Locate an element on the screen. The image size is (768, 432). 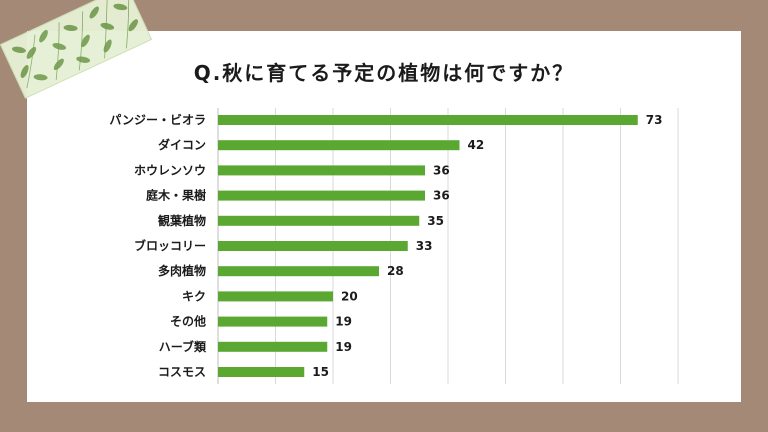
category-label: ハーブ類 is located at coordinates (183, 346).